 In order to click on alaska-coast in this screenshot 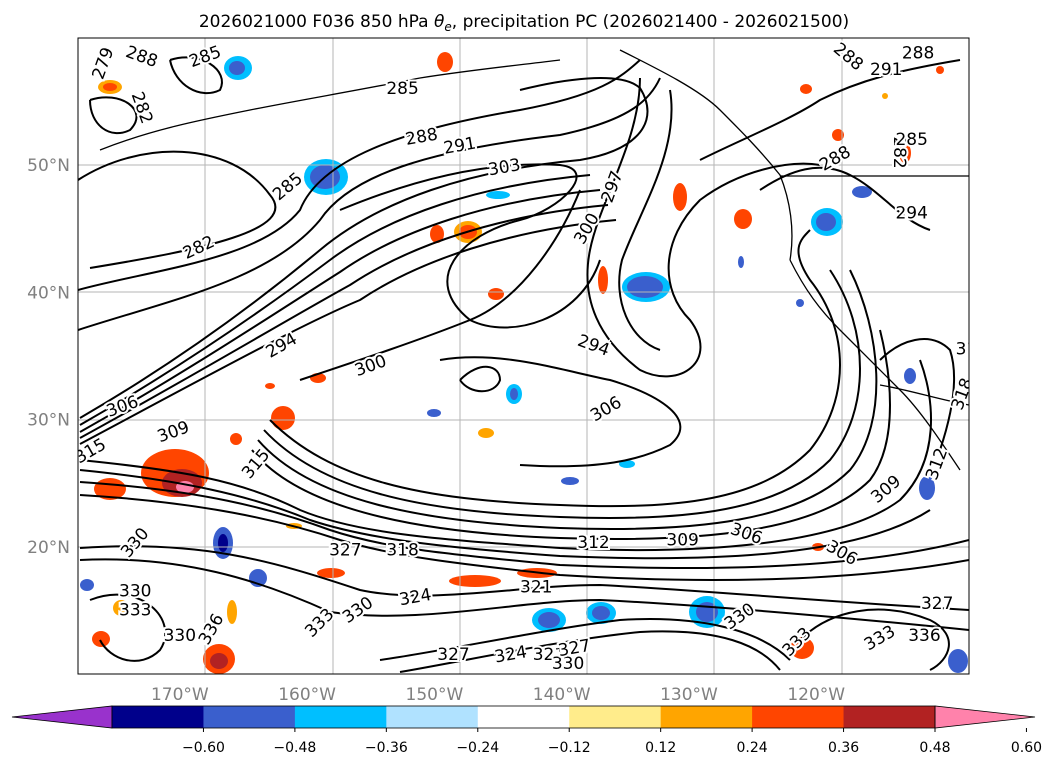, I will do `click(330, 105)`.